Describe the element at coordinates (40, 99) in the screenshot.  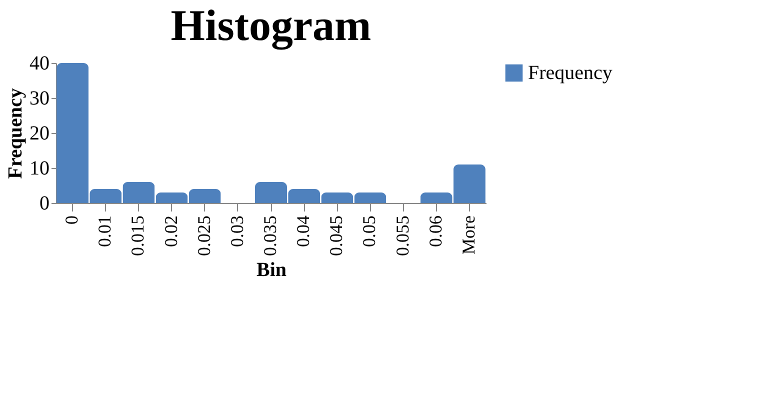
I see `y-tick-label: 30` at that location.